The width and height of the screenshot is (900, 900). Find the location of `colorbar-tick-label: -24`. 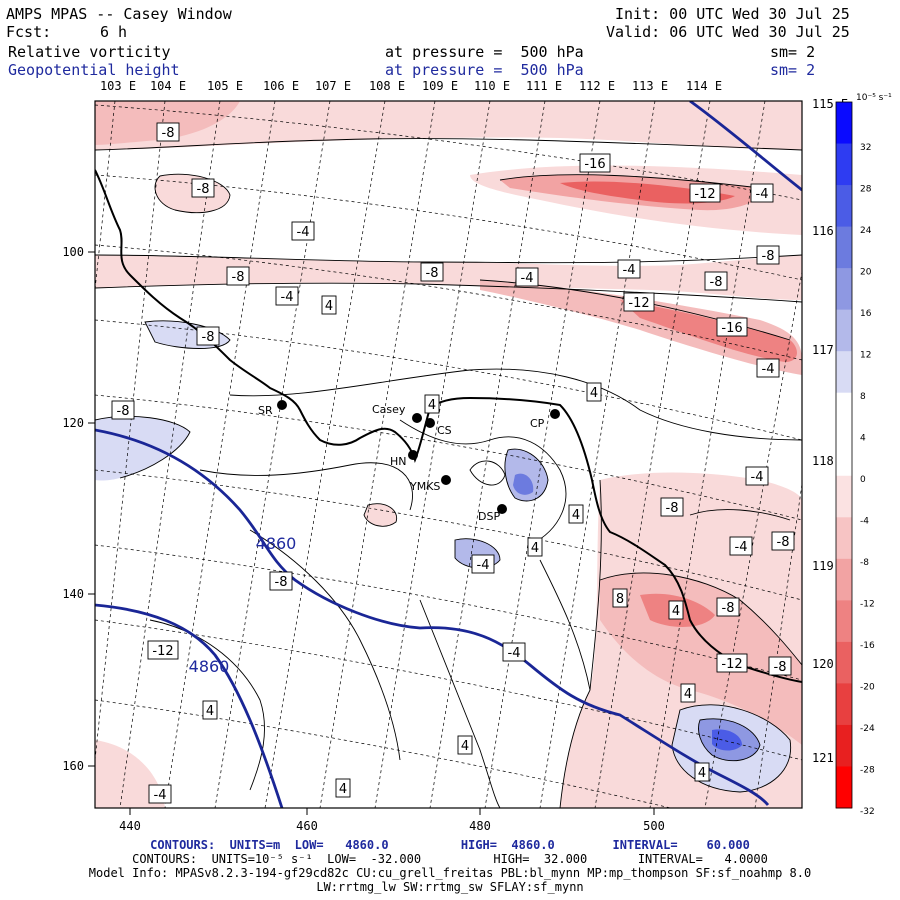

colorbar-tick-label: -24 is located at coordinates (867, 729).